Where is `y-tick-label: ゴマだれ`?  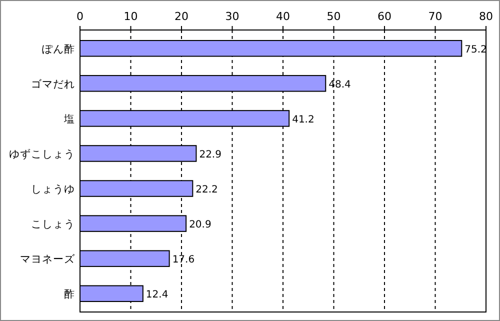 y-tick-label: ゴマだれ is located at coordinates (53, 84).